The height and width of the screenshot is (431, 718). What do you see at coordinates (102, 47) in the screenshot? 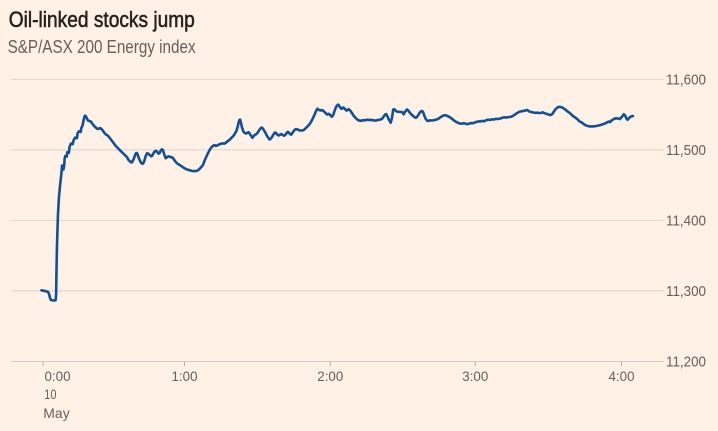
I see `svg-text: S&P/ASX 200 Energy index` at bounding box center [102, 47].